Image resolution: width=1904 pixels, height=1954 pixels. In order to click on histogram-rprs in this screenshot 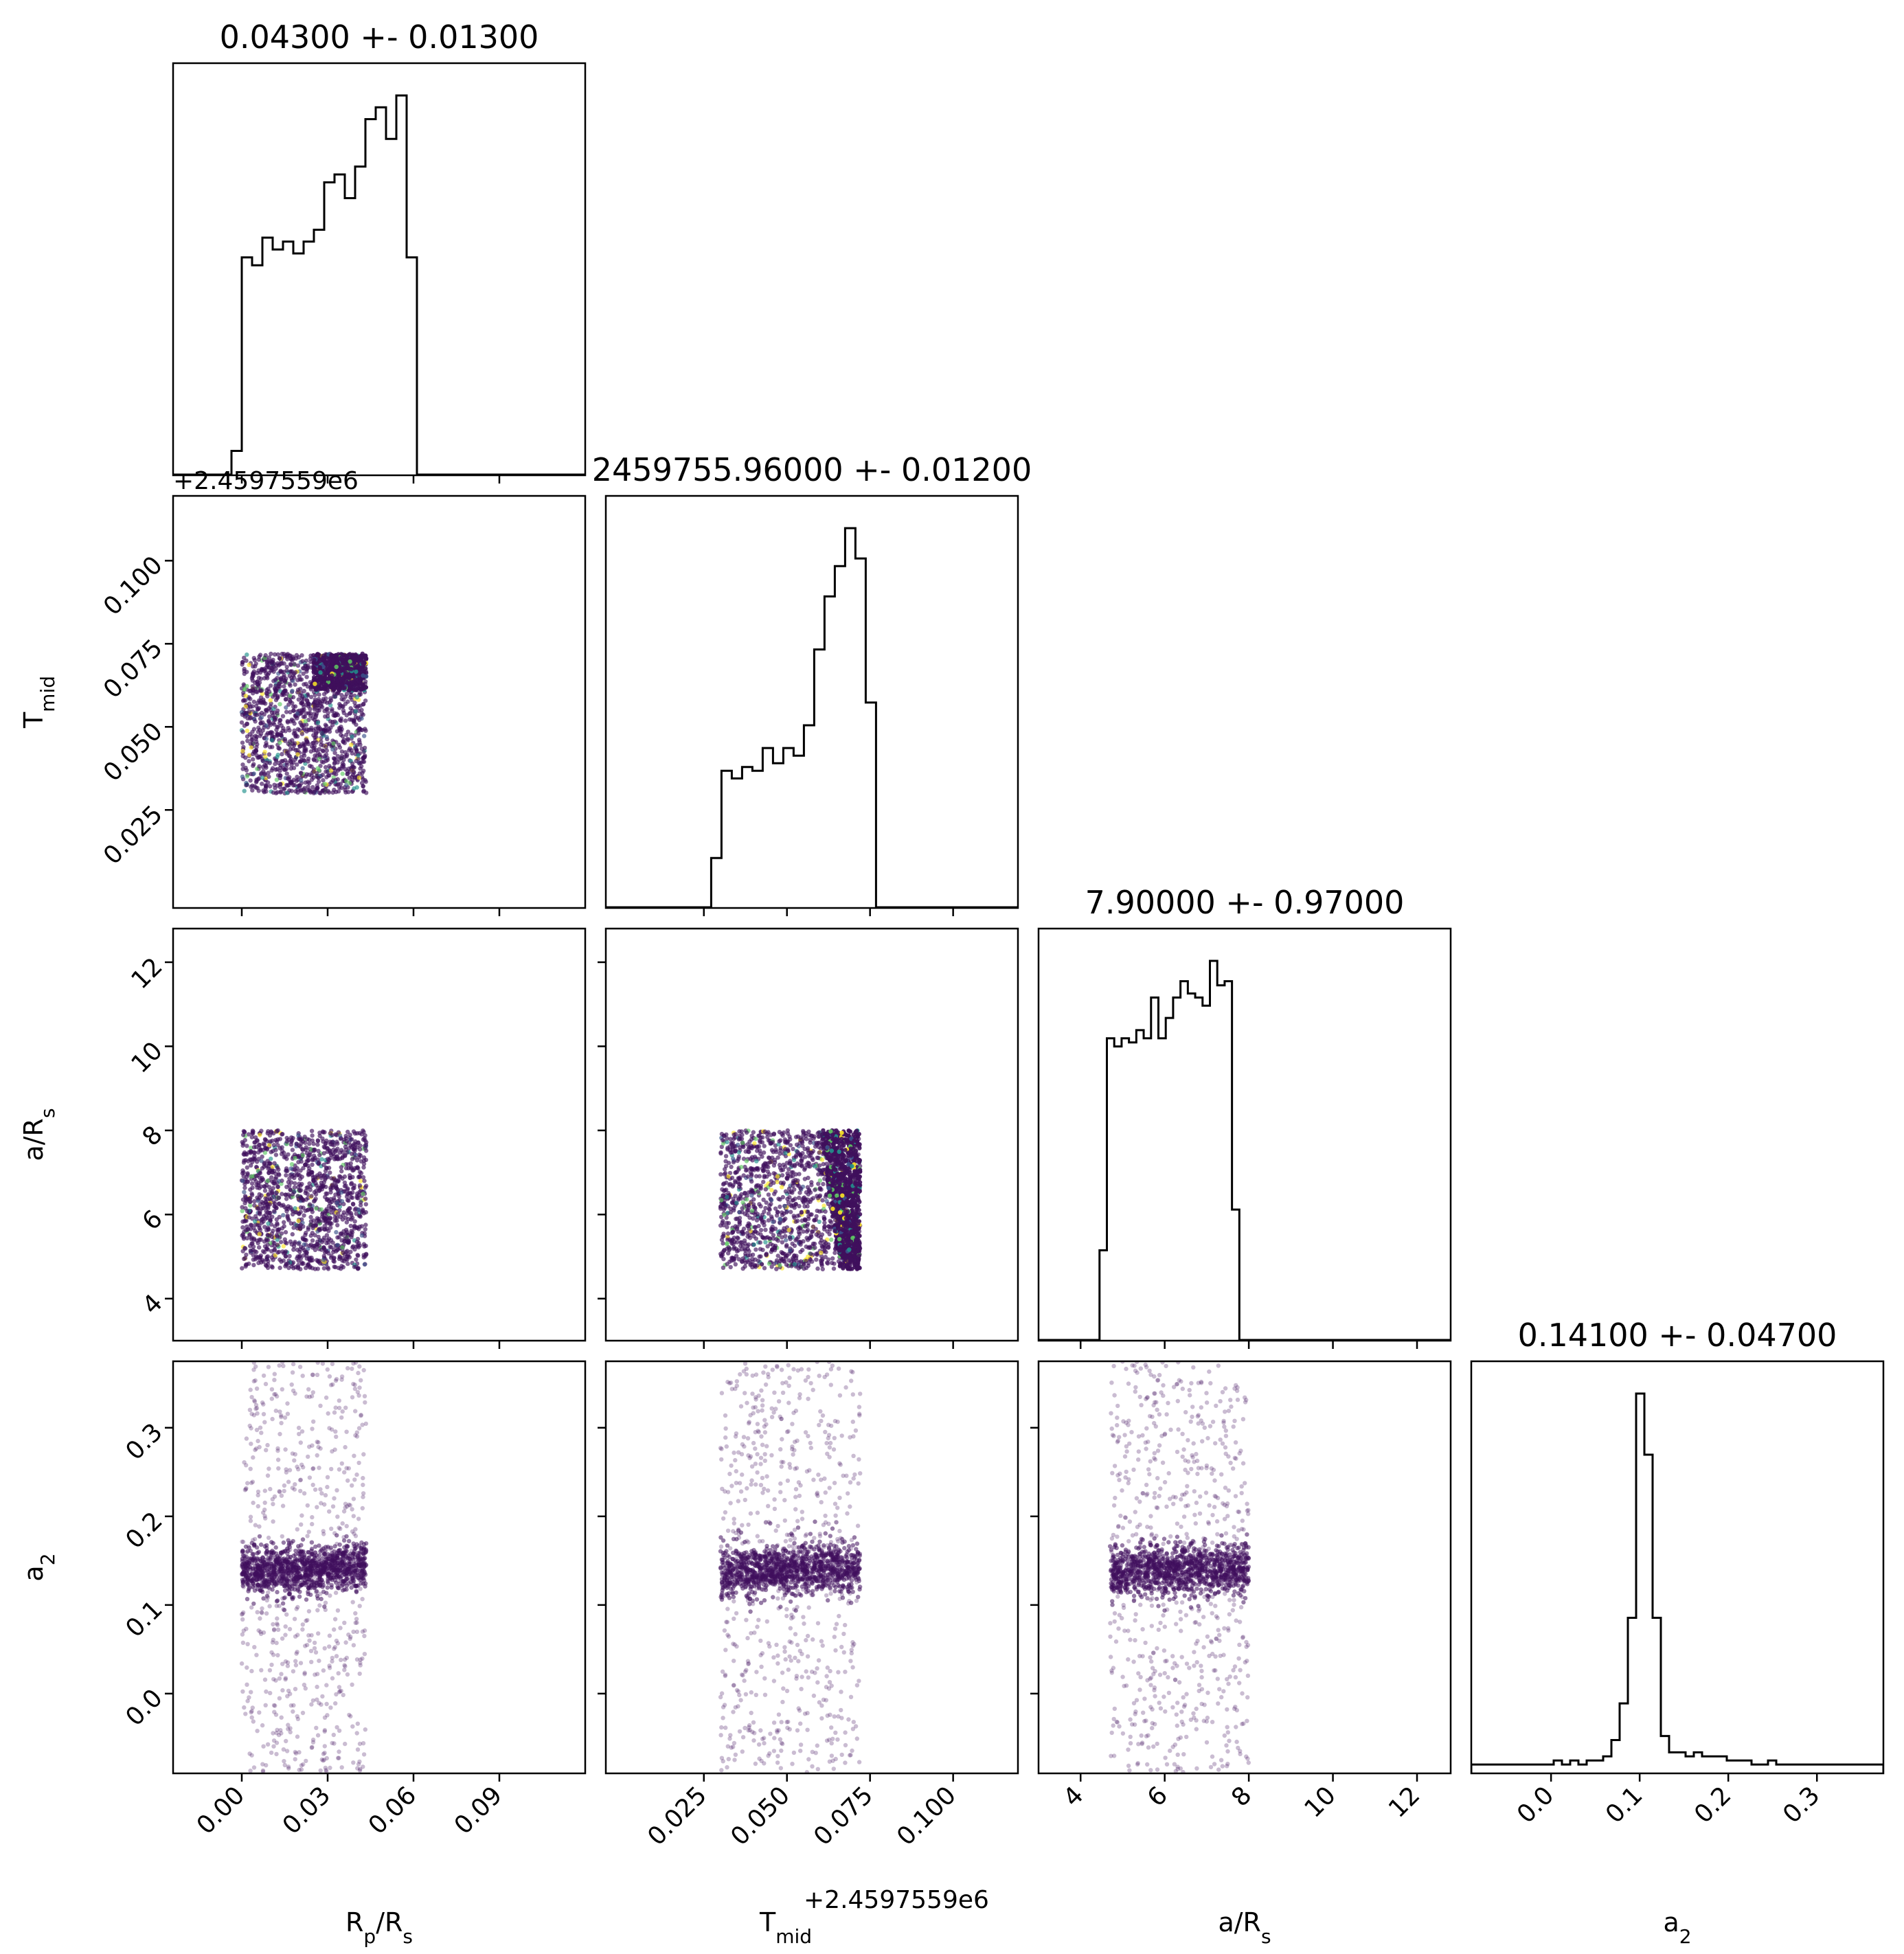, I will do `click(408, 285)`.